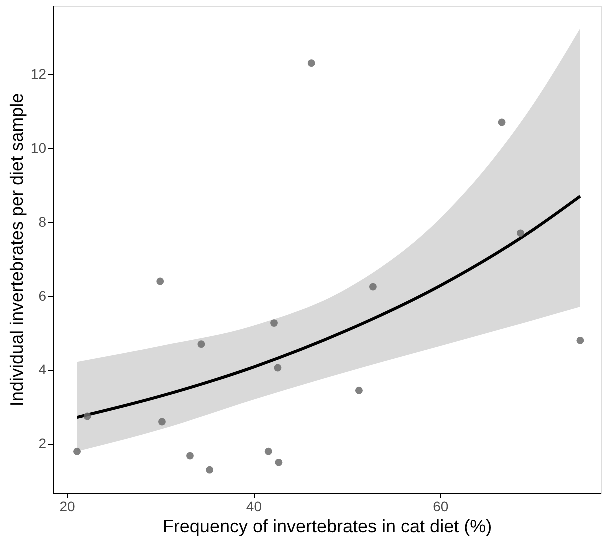 The width and height of the screenshot is (603, 542). Describe the element at coordinates (441, 506) in the screenshot. I see `x-tick-label: 60` at that location.